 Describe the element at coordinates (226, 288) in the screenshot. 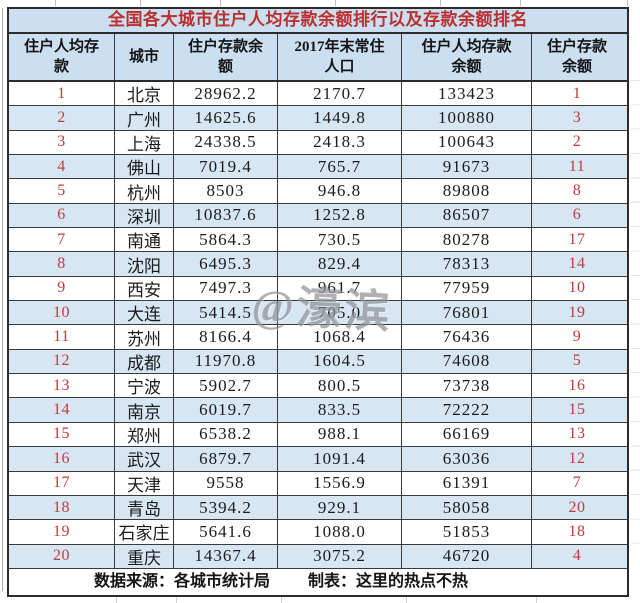

I see `deposit-balance-cell: 7497.3` at that location.